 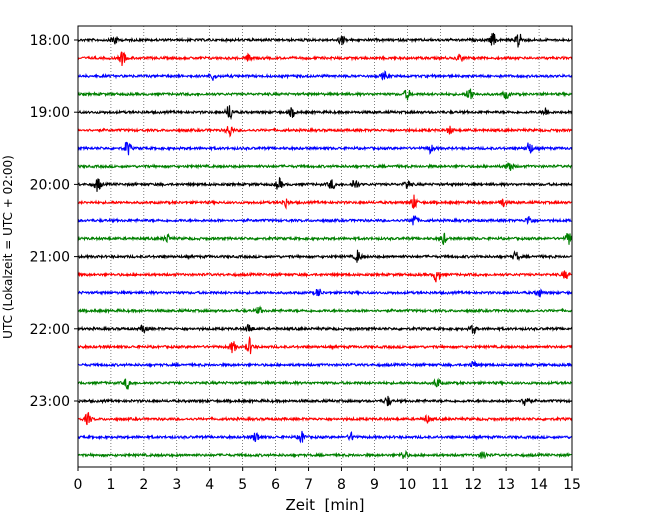 What do you see at coordinates (325, 383) in the screenshot?
I see `trace-22:45` at bounding box center [325, 383].